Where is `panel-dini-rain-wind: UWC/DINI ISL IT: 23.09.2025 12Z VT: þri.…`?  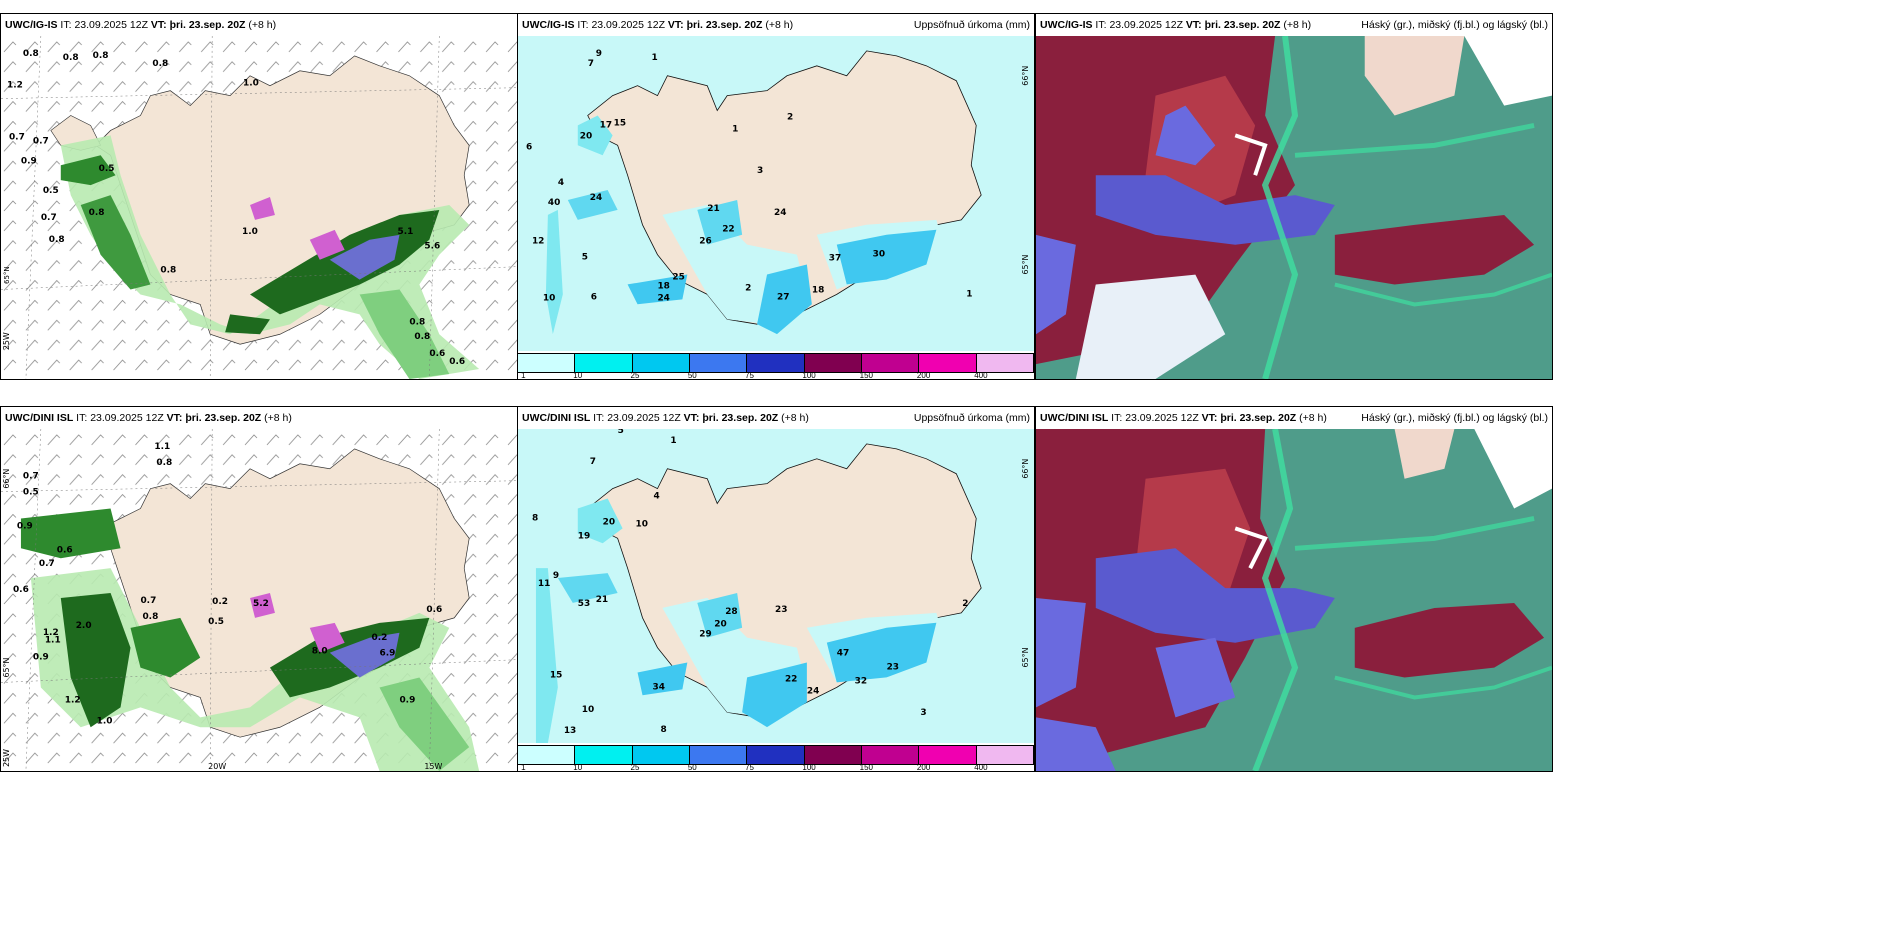
panel-dini-rain-wind: UWC/DINI ISL IT: 23.09.2025 12Z VT: þri.… is located at coordinates (259, 589).